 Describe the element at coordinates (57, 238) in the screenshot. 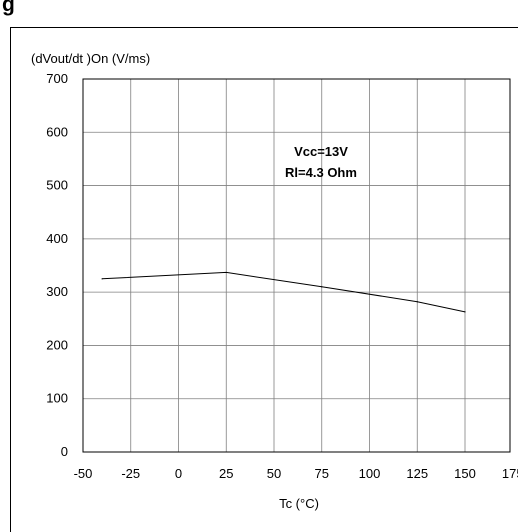

I see `y-tick-label: 400` at that location.